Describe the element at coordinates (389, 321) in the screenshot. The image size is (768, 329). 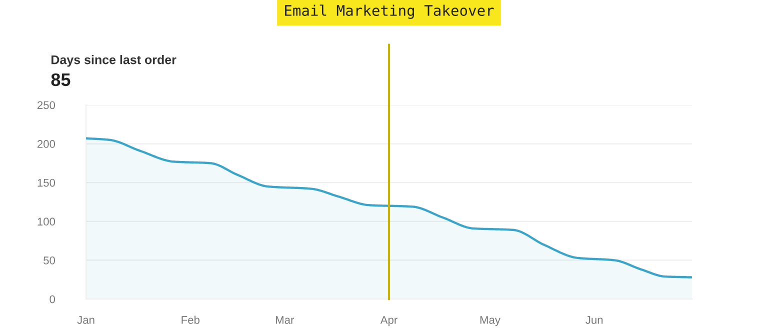
I see `x-tick-label: Apr` at that location.